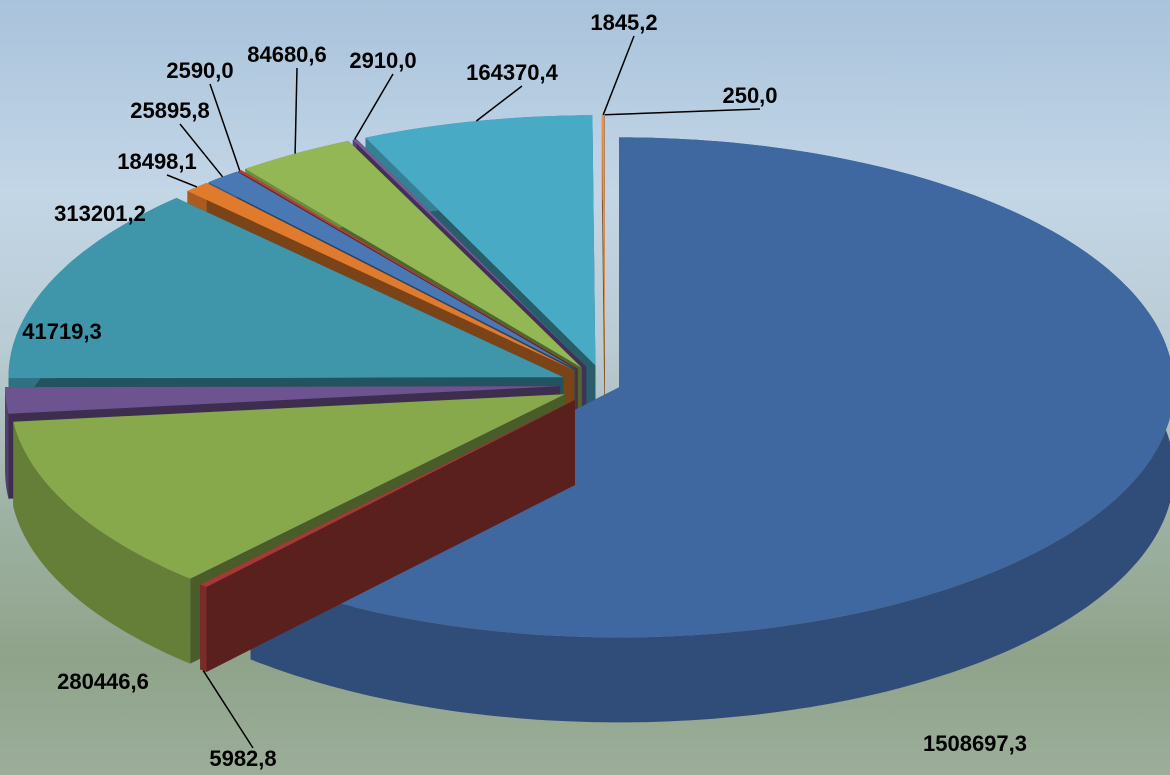 The width and height of the screenshot is (1170, 775). Describe the element at coordinates (157, 161) in the screenshot. I see `data-label: 18498,1` at that location.